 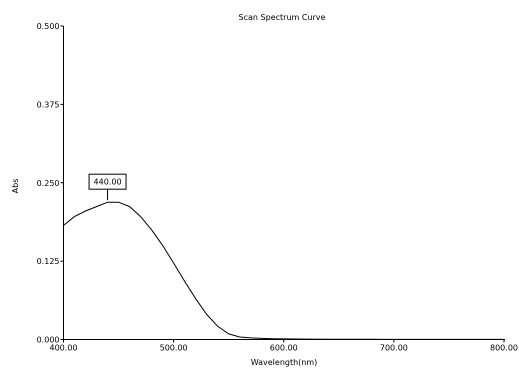 What do you see at coordinates (504, 348) in the screenshot?
I see `x-tick-label: 800.00` at bounding box center [504, 348].